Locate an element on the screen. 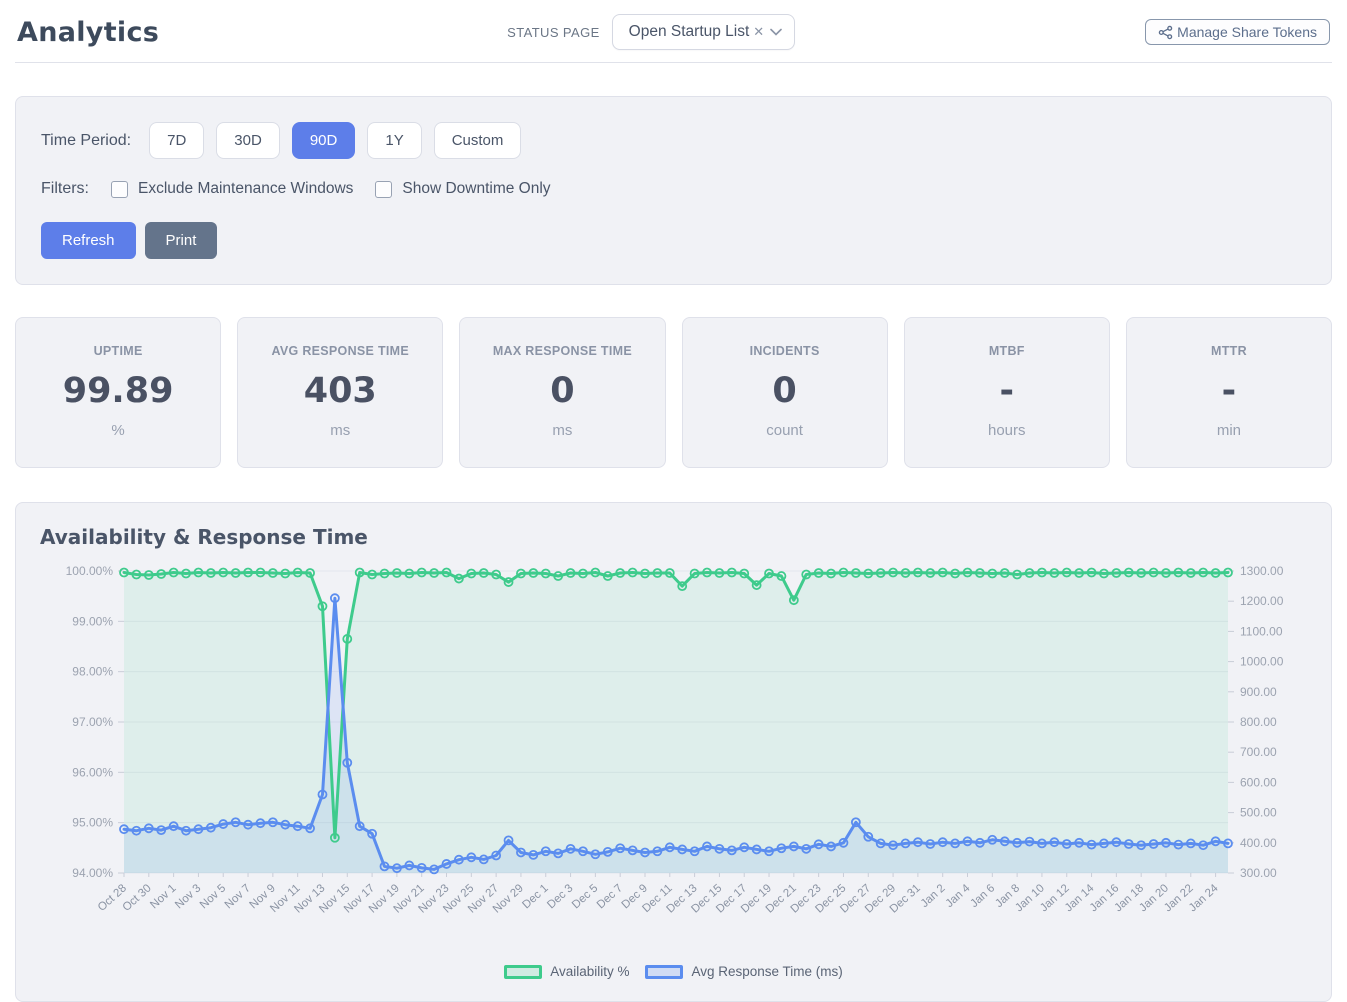 The image size is (1347, 1002). manage-share-tokens-button: Manage Share Tokens is located at coordinates (1237, 32).